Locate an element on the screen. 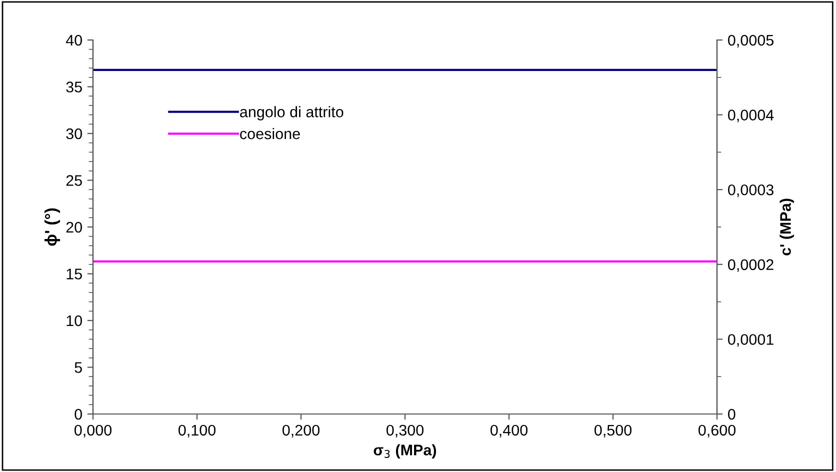 The width and height of the screenshot is (836, 472). y2-tick-label: 0 is located at coordinates (732, 414).